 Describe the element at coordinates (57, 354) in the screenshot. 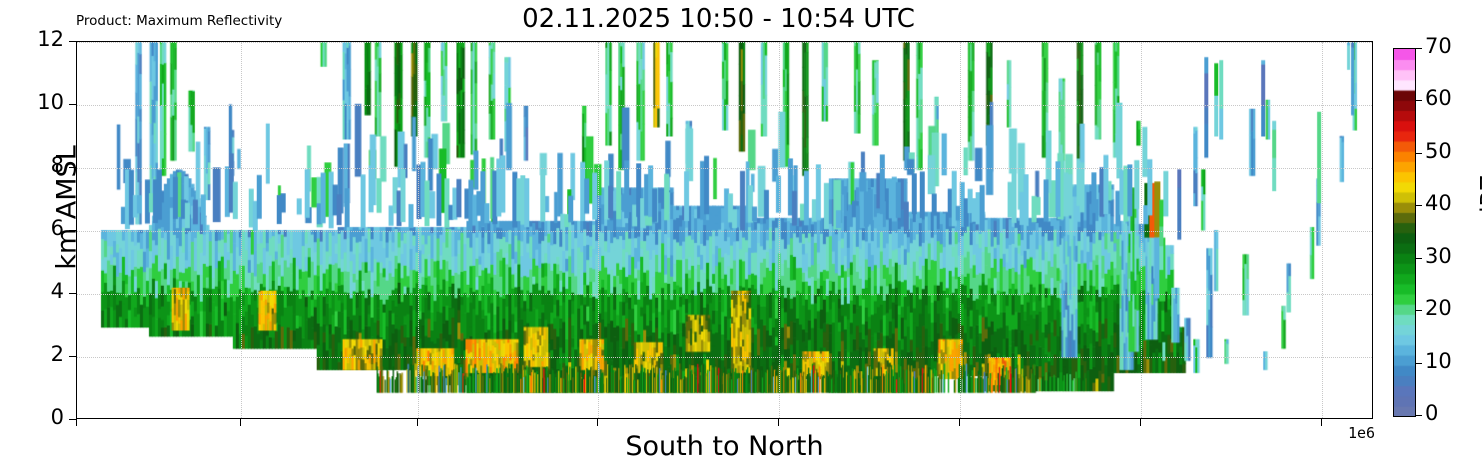

I see `y-axis-tick-label: 2` at that location.